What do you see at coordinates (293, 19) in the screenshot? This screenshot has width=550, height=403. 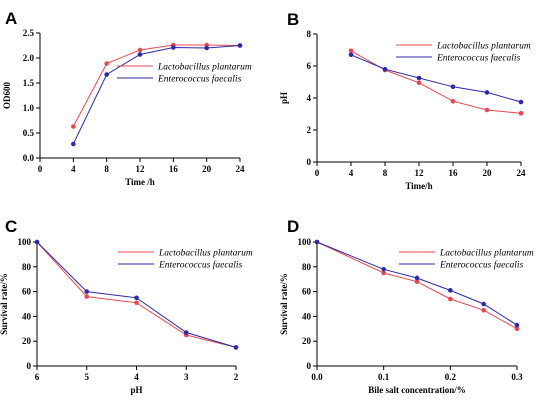 I see `panel-letter: B` at bounding box center [293, 19].